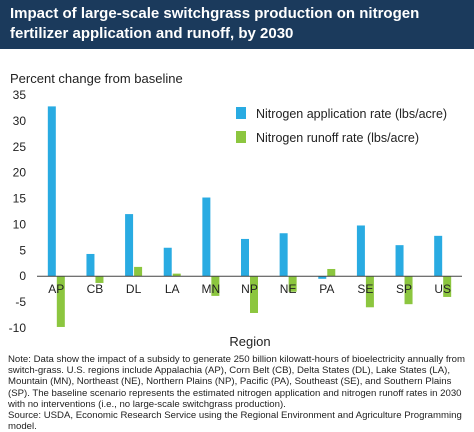 The width and height of the screenshot is (474, 432). What do you see at coordinates (129, 245) in the screenshot?
I see `bar-application-dl` at bounding box center [129, 245].